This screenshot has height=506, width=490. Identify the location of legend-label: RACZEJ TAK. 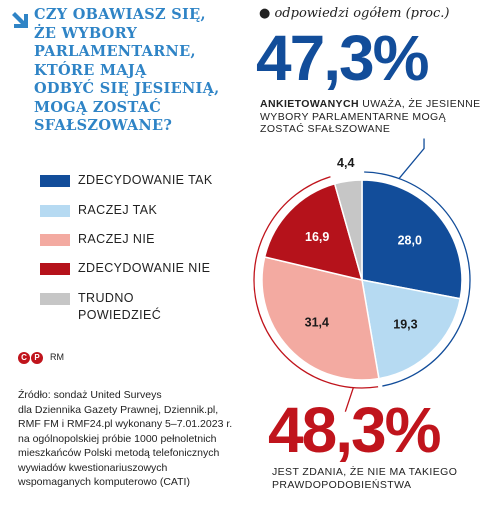
(118, 210).